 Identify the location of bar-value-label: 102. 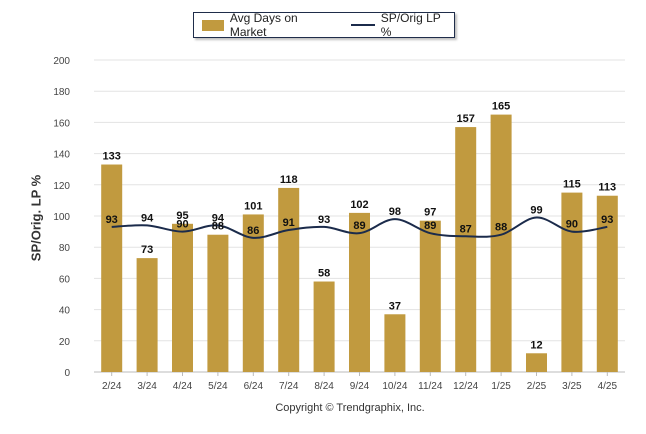
(359, 205).